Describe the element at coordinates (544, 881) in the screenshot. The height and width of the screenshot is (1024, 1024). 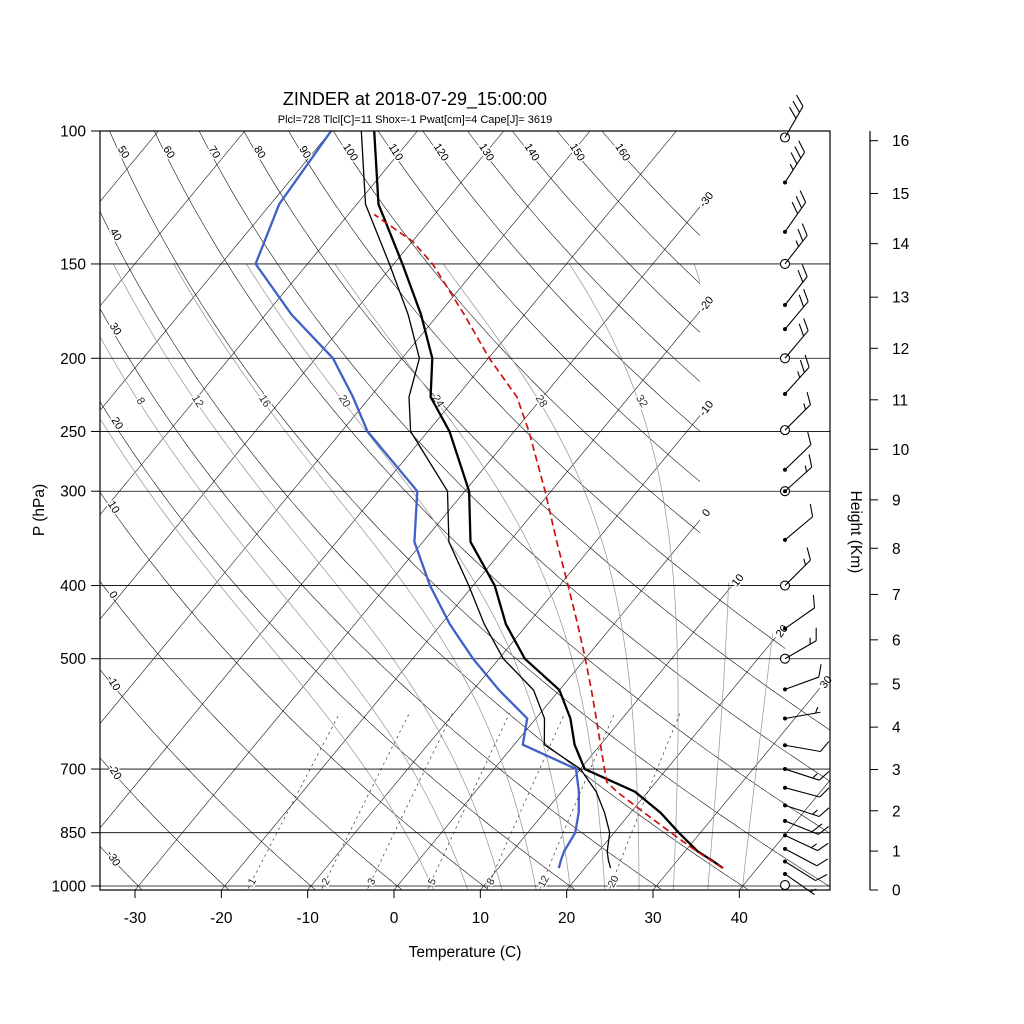
I see `mixing-ratio-label: 12` at that location.